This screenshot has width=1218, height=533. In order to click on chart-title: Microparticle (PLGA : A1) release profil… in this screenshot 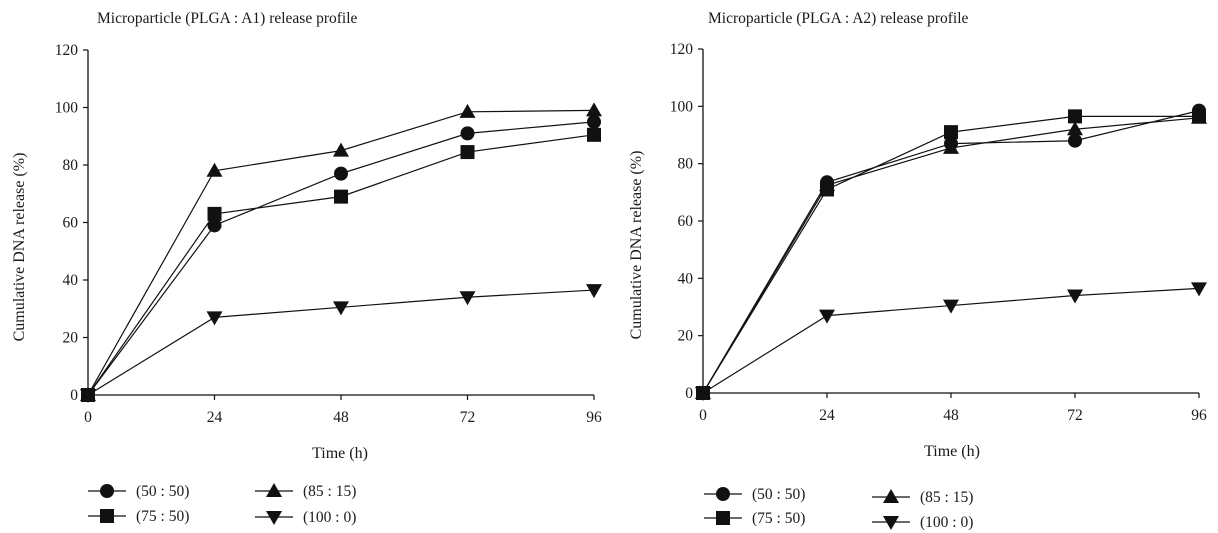, I will do `click(227, 18)`.